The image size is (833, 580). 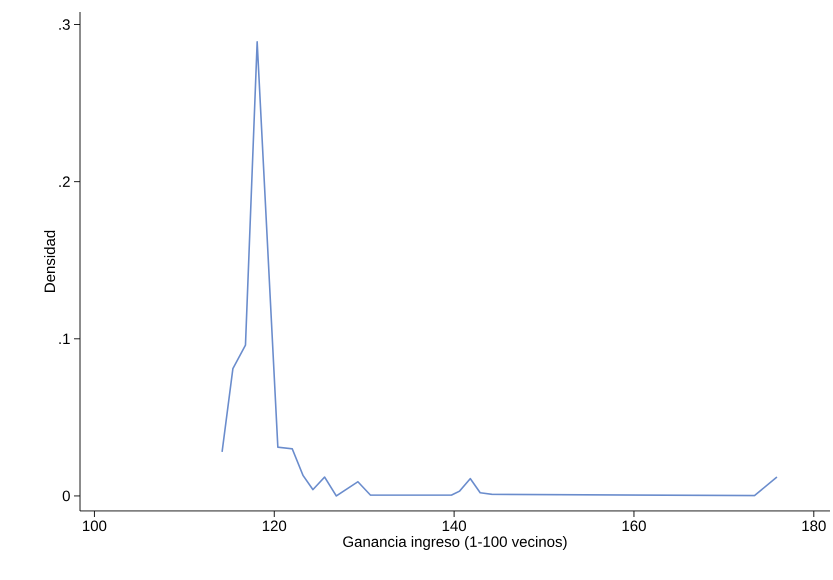 What do you see at coordinates (64, 24) in the screenshot?
I see `y-tick-label: .3` at bounding box center [64, 24].